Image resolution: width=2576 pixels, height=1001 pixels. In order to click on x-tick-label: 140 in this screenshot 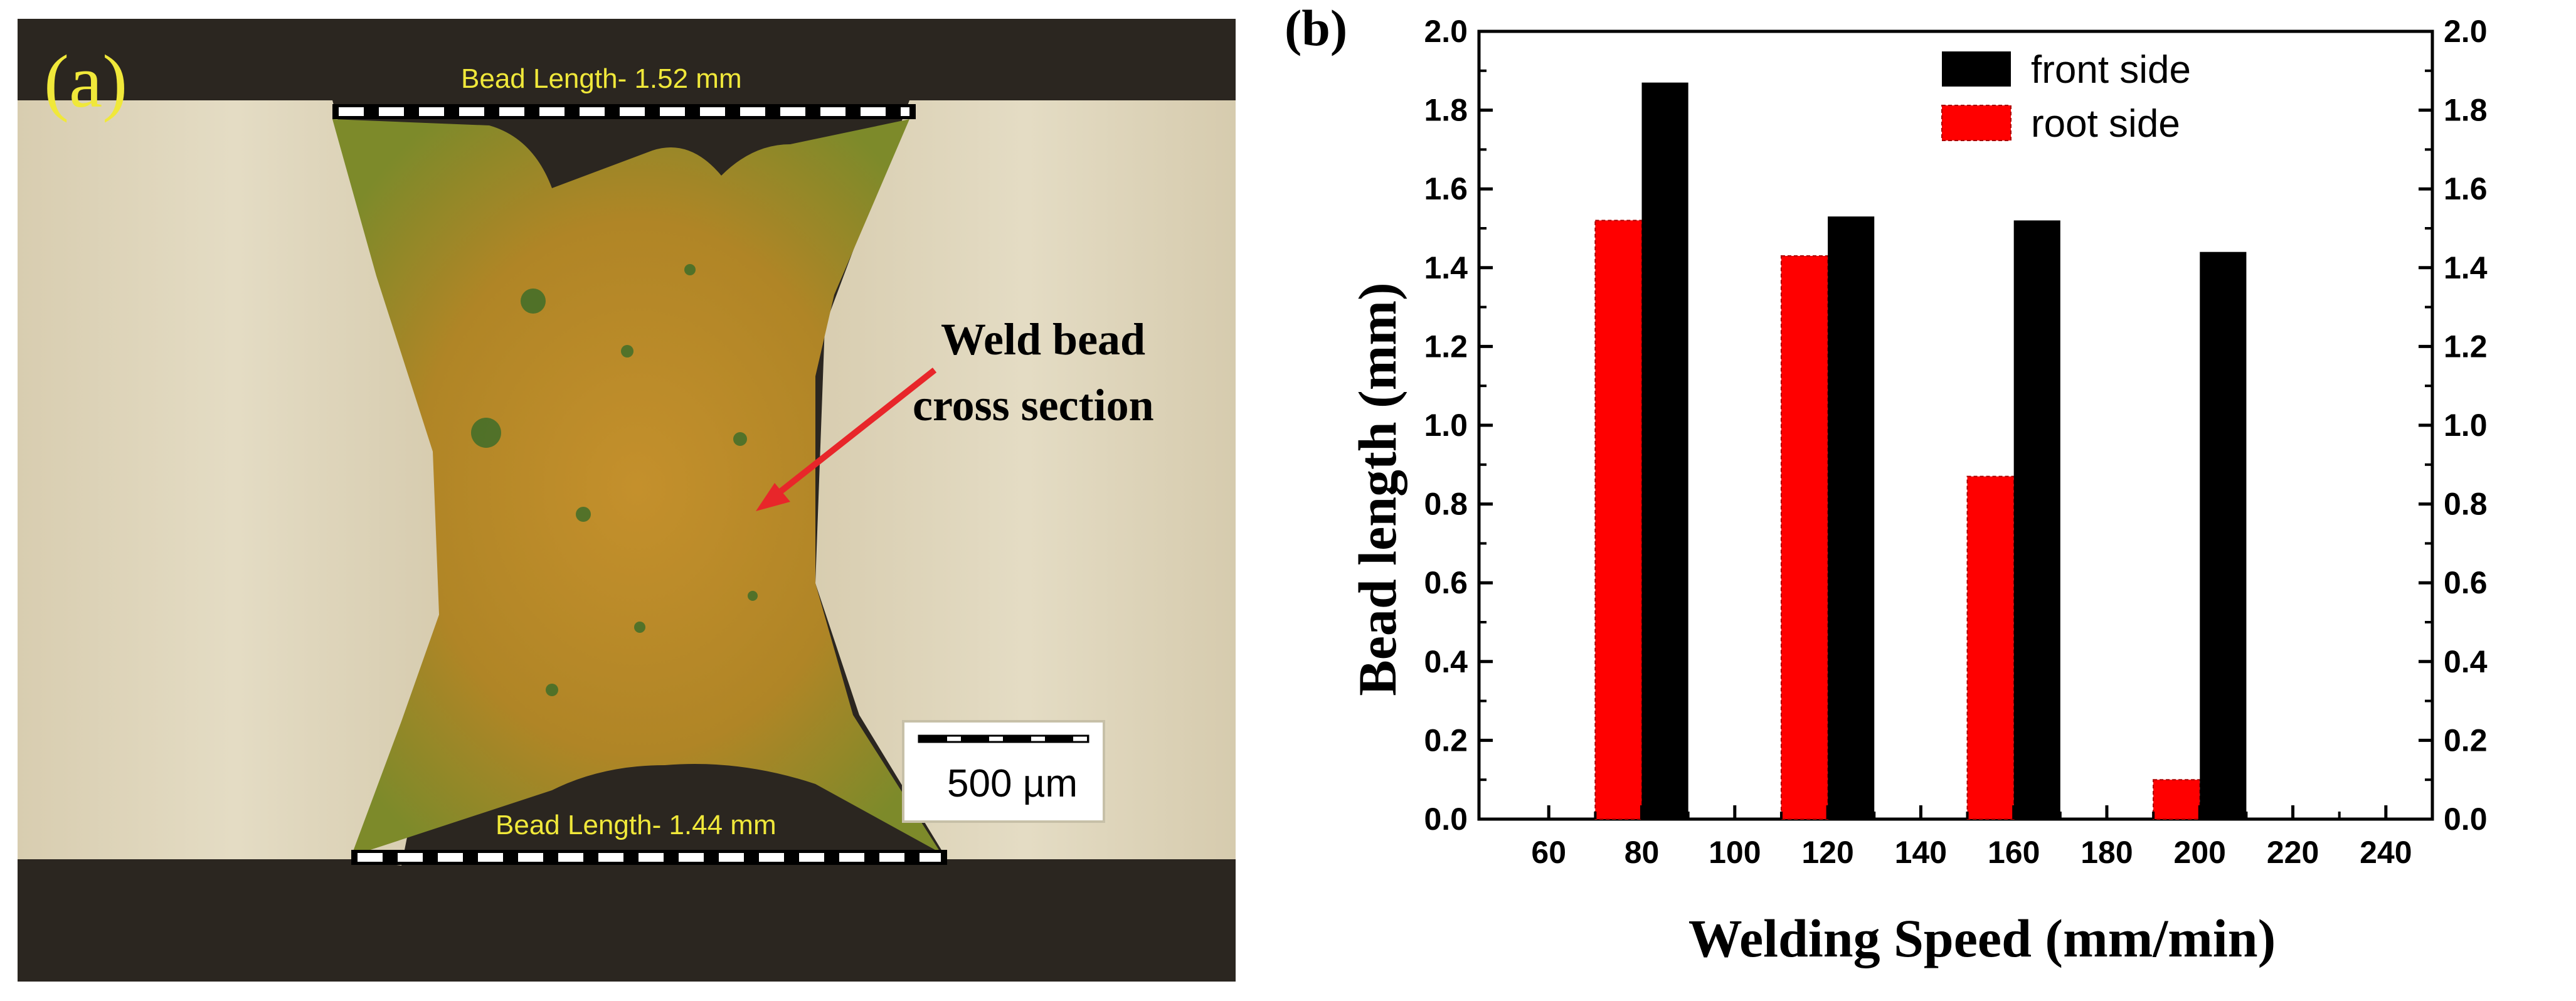, I will do `click(1921, 852)`.